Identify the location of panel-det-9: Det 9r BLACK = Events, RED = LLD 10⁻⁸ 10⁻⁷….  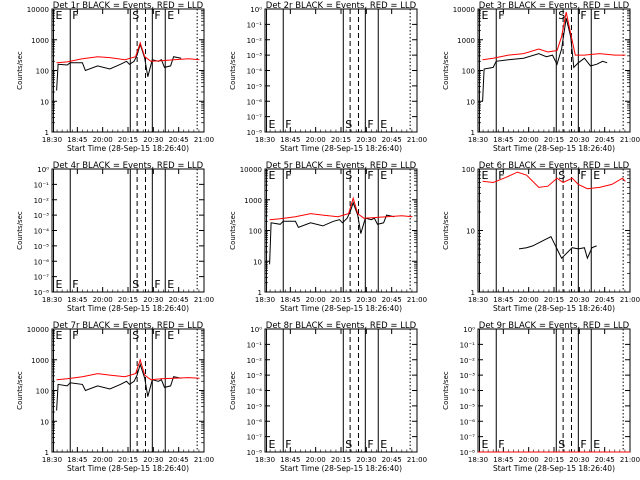
(541, 397).